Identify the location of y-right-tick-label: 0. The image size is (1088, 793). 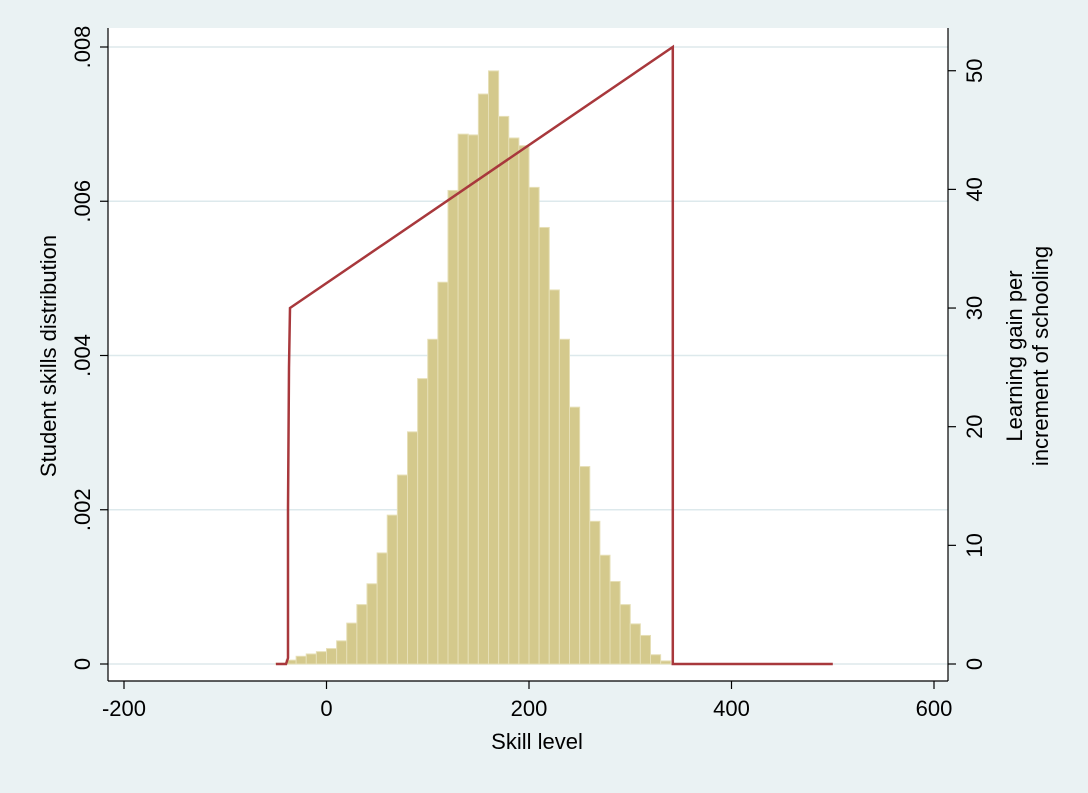
(974, 664).